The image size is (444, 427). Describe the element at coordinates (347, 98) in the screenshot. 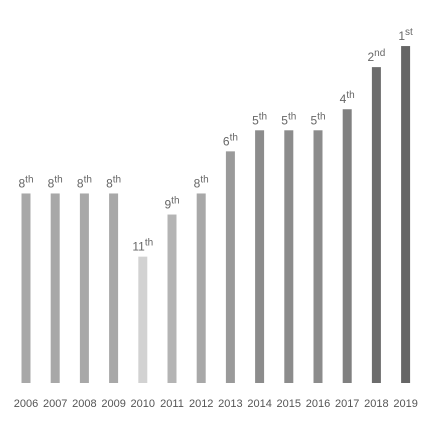

I see `value-label: 4th` at that location.